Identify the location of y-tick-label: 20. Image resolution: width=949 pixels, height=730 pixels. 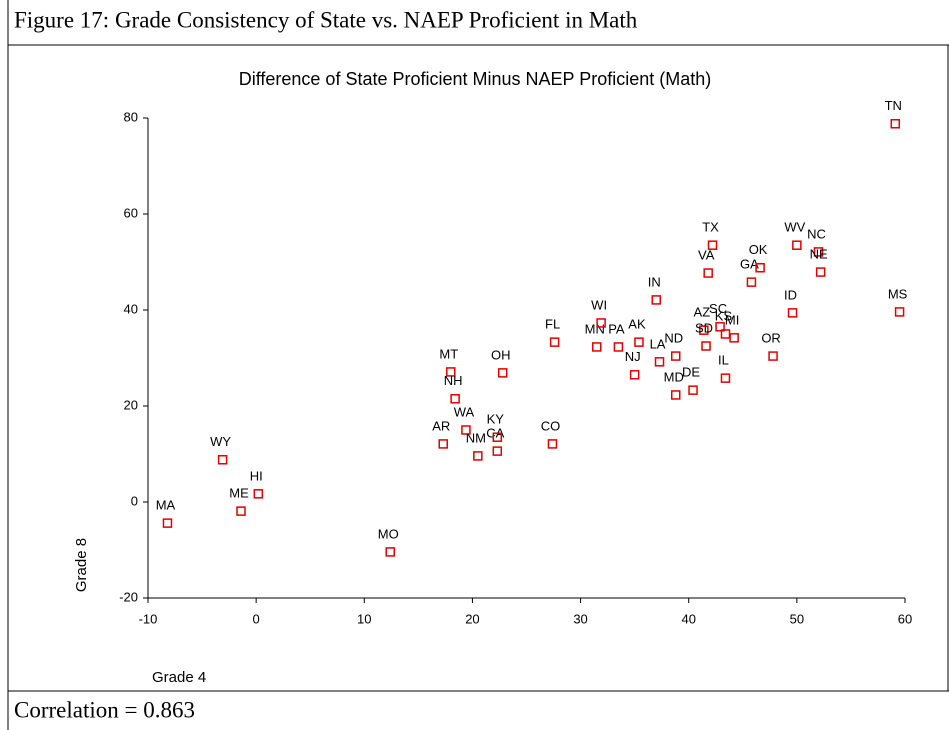
(131, 404).